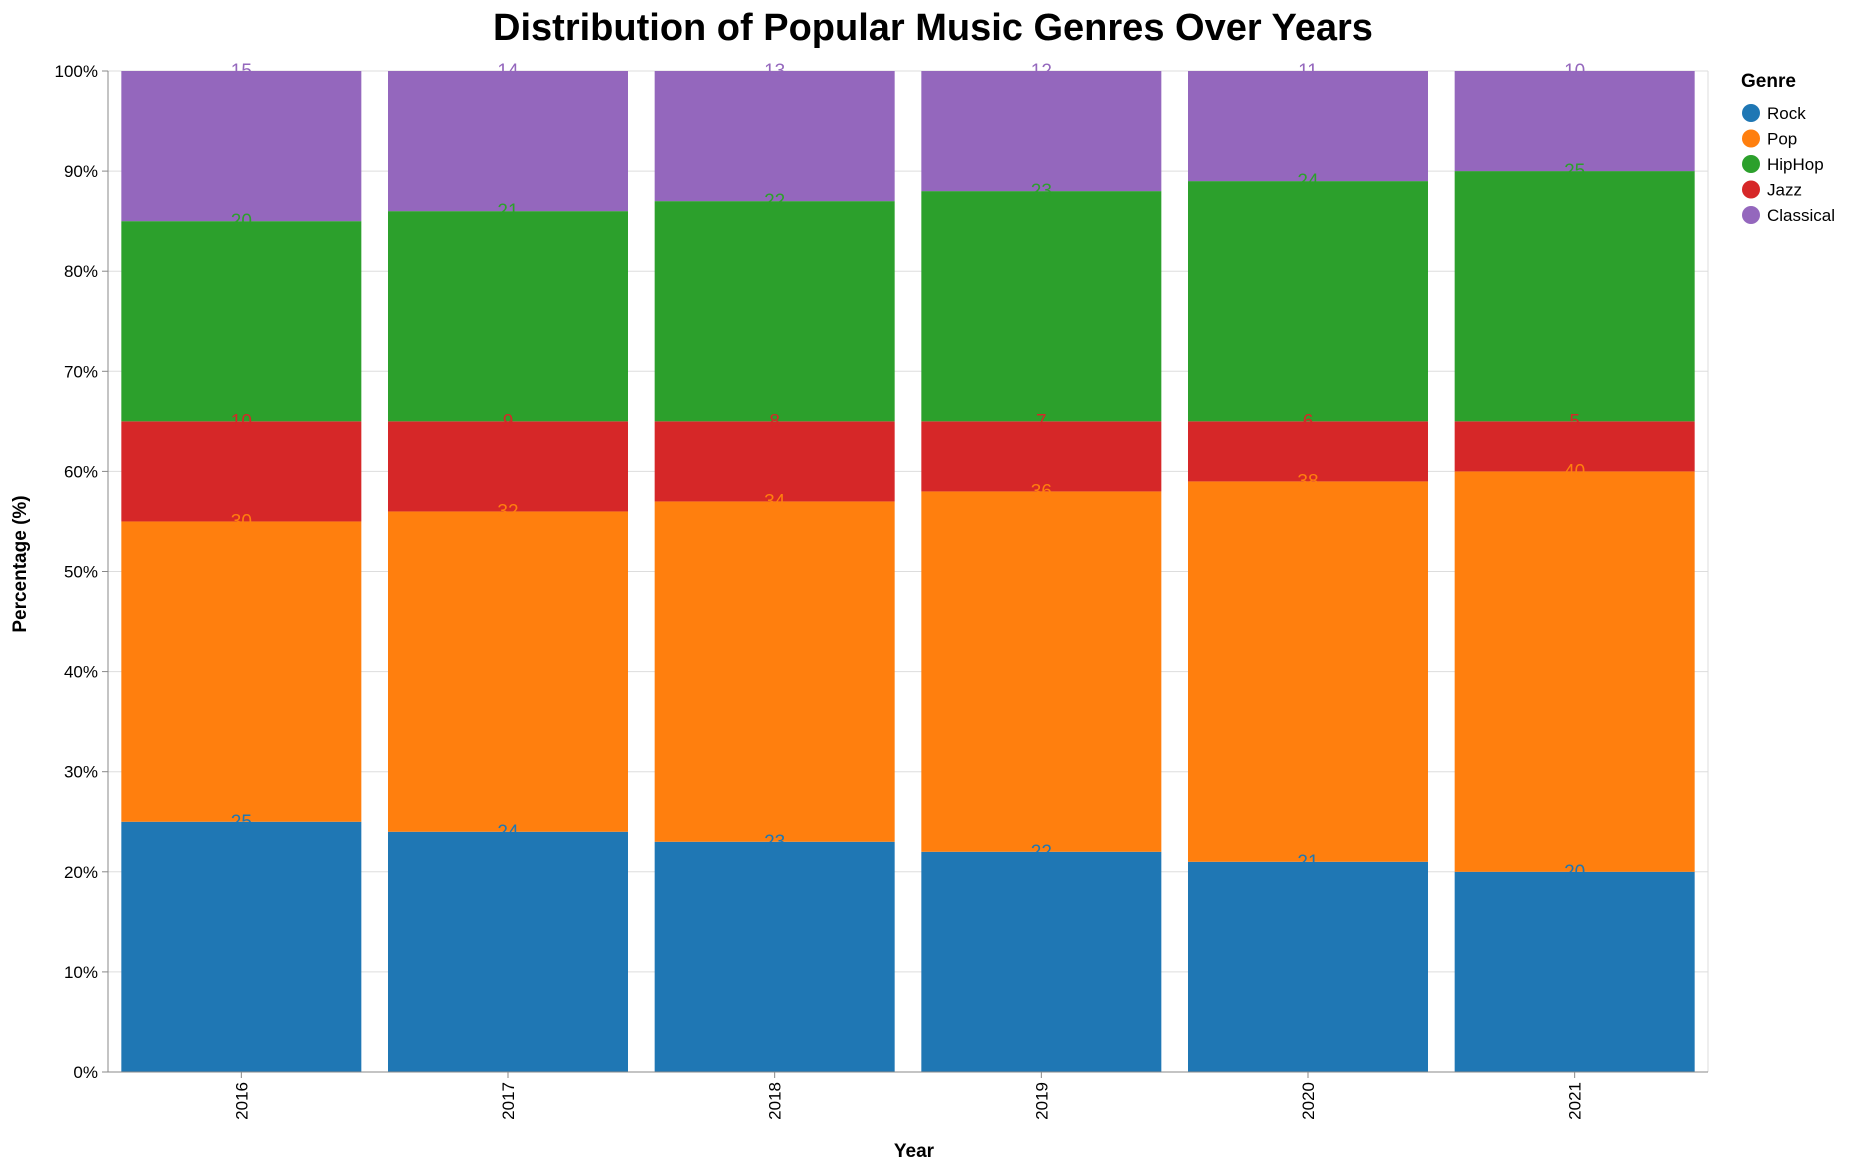 The width and height of the screenshot is (1866, 1175). What do you see at coordinates (1308, 451) in the screenshot?
I see `bar-jazz-2020` at bounding box center [1308, 451].